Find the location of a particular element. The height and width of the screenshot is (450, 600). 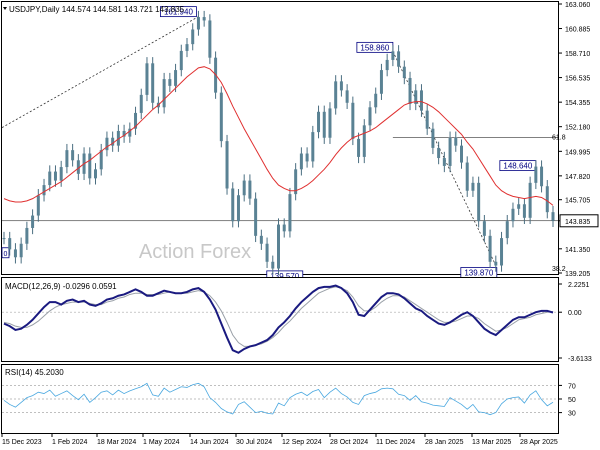

price-y-tick-label: 149.995 is located at coordinates (577, 152).